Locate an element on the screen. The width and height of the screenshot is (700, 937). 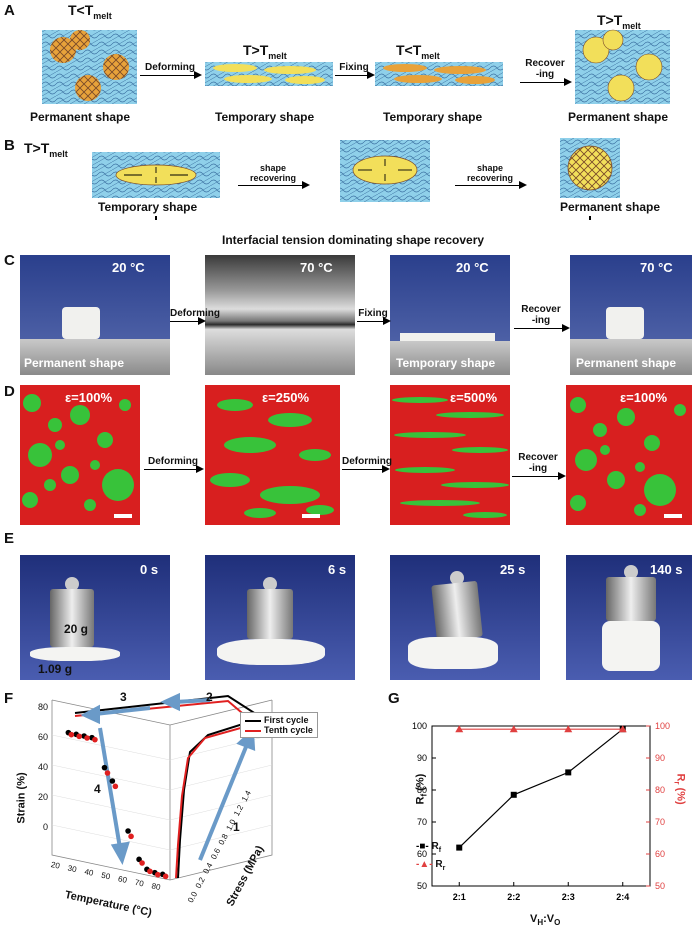
panel-label-b: B is located at coordinates (9, 145).